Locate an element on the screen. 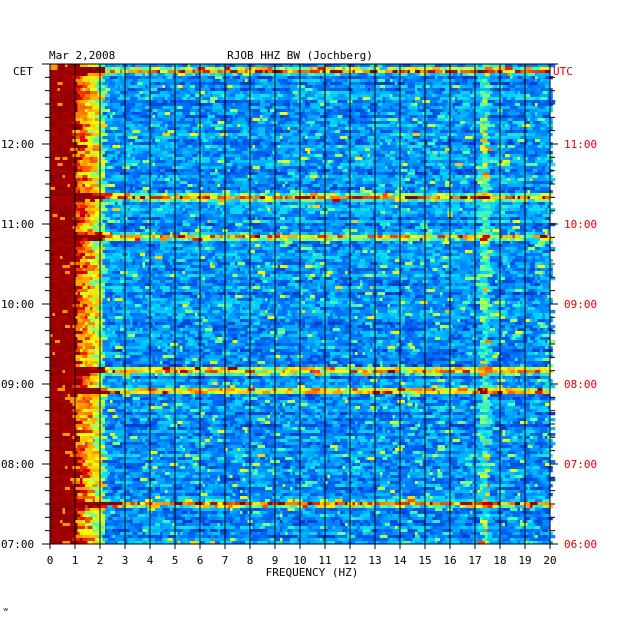 The image size is (630, 624). x-axis-ticks: 0 1 2 3 4 5 6 7 8 9 10 11 12 13 14 15 16 17 18 19 20 is located at coordinates (302, 555).